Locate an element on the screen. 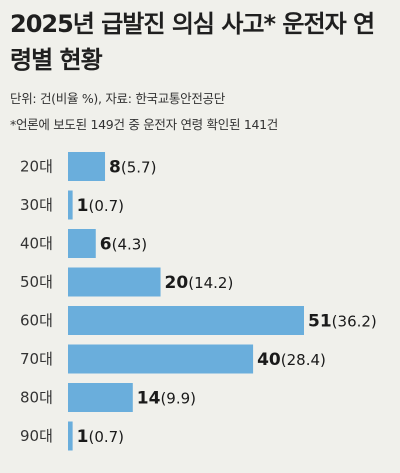 This screenshot has width=400, height=473. category-label: 40대 is located at coordinates (36, 244).